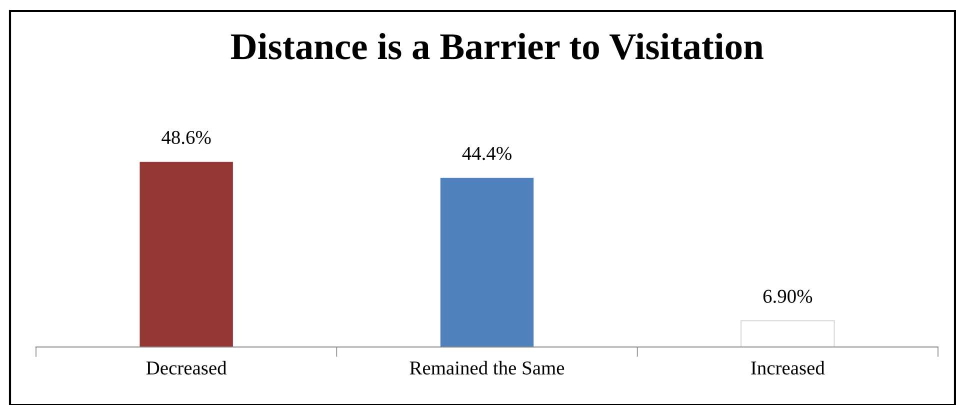  I want to click on chart-title: Distance is a Barrier to Visitation, so click(497, 46).